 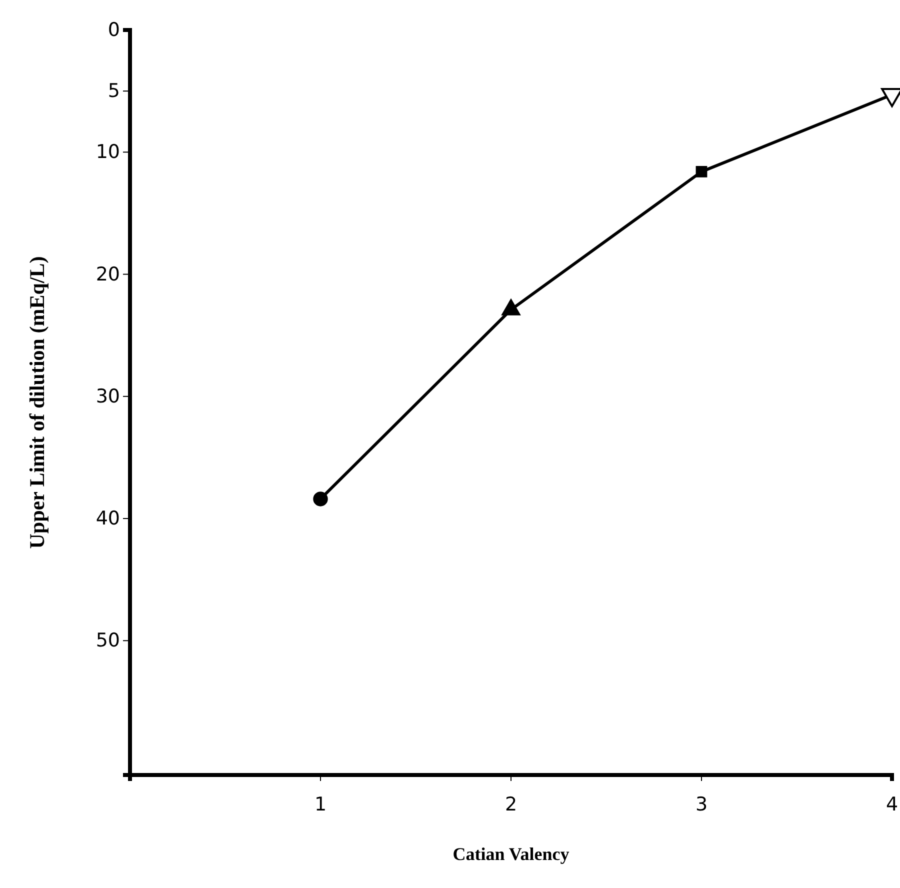 I want to click on x-axis-title: Catian Valency, so click(x=511, y=854).